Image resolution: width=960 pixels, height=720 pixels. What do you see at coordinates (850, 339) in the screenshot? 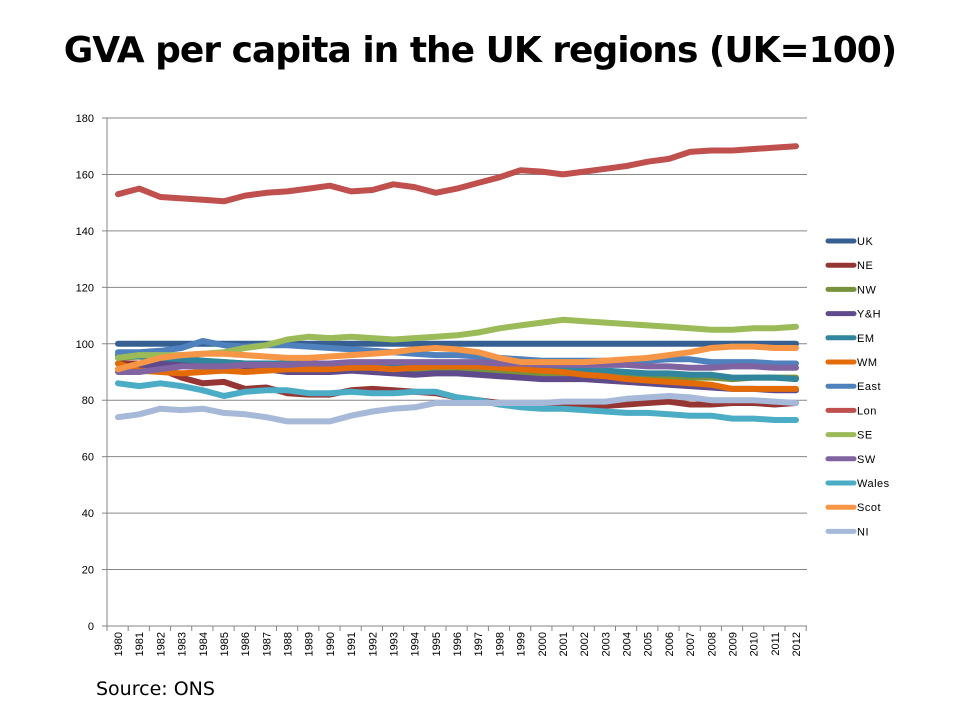
I see `legend-item: EM` at bounding box center [850, 339].